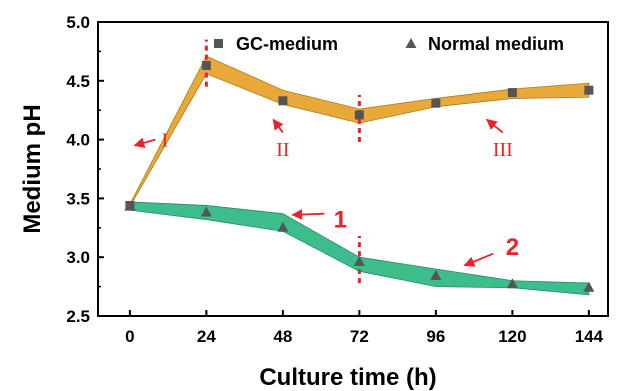  I want to click on annotation-label-4: 1, so click(340, 220).